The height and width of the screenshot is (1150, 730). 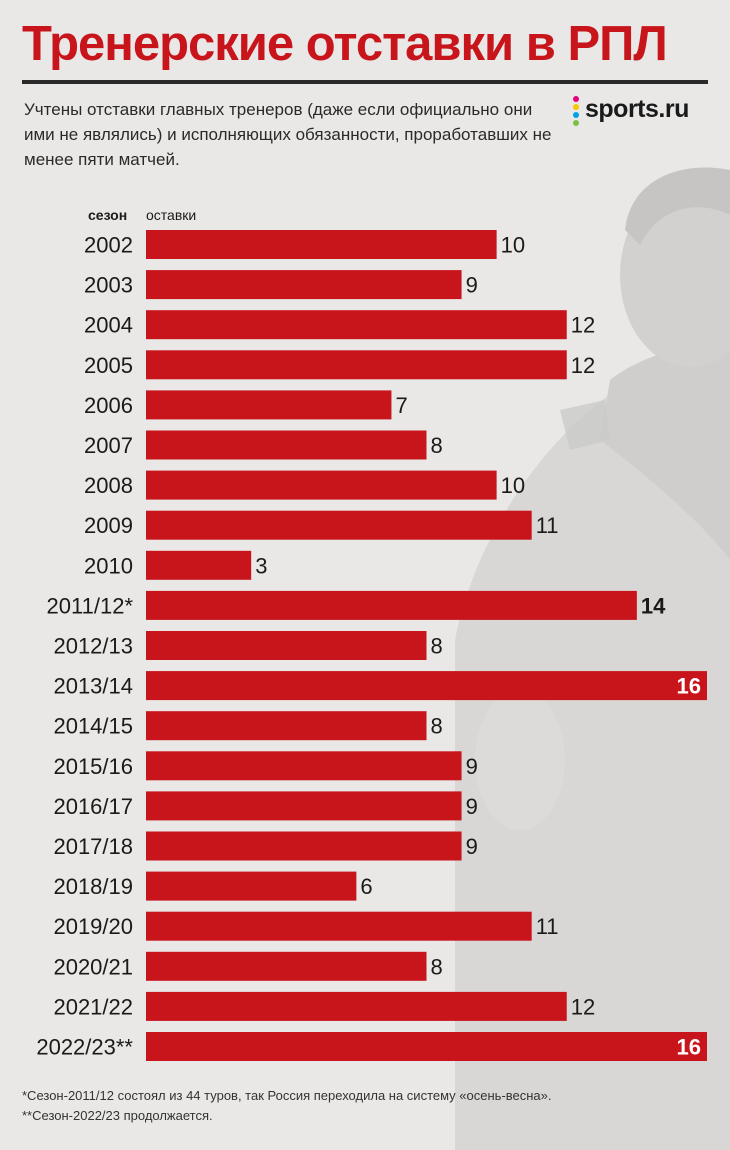 What do you see at coordinates (93, 926) in the screenshot?
I see `category-label: 2019/20` at bounding box center [93, 926].